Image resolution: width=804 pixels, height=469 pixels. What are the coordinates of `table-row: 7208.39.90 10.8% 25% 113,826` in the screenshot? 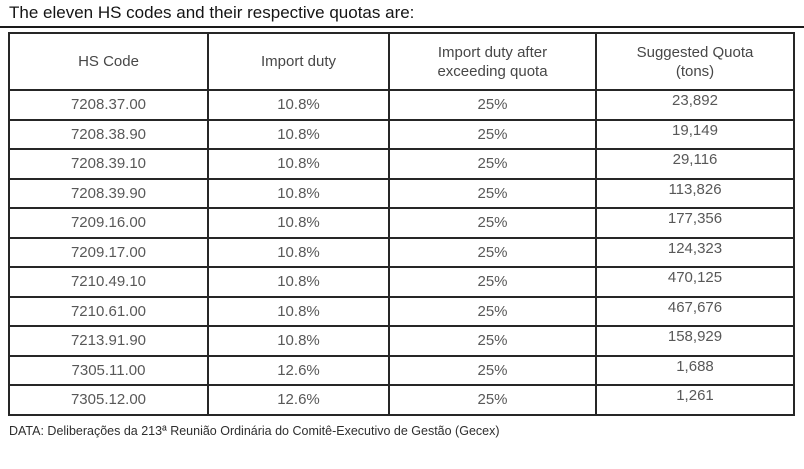 It's located at (401, 193).